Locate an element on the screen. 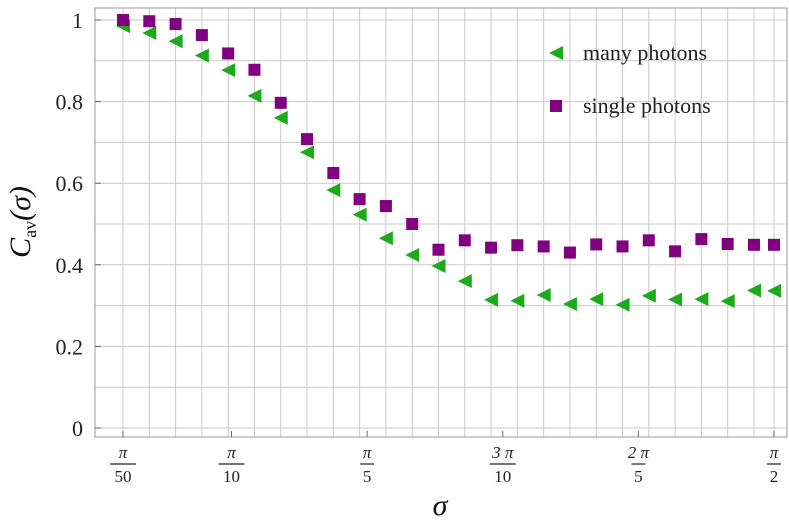  y-tick-label: 0.6 is located at coordinates (70, 183).